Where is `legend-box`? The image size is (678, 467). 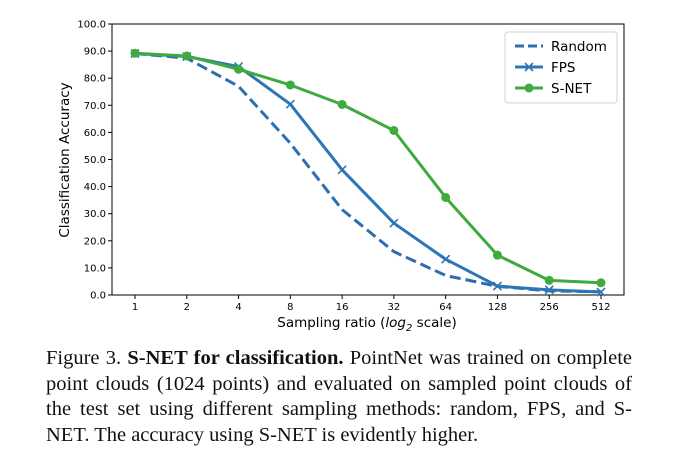 legend-box is located at coordinates (561, 67).